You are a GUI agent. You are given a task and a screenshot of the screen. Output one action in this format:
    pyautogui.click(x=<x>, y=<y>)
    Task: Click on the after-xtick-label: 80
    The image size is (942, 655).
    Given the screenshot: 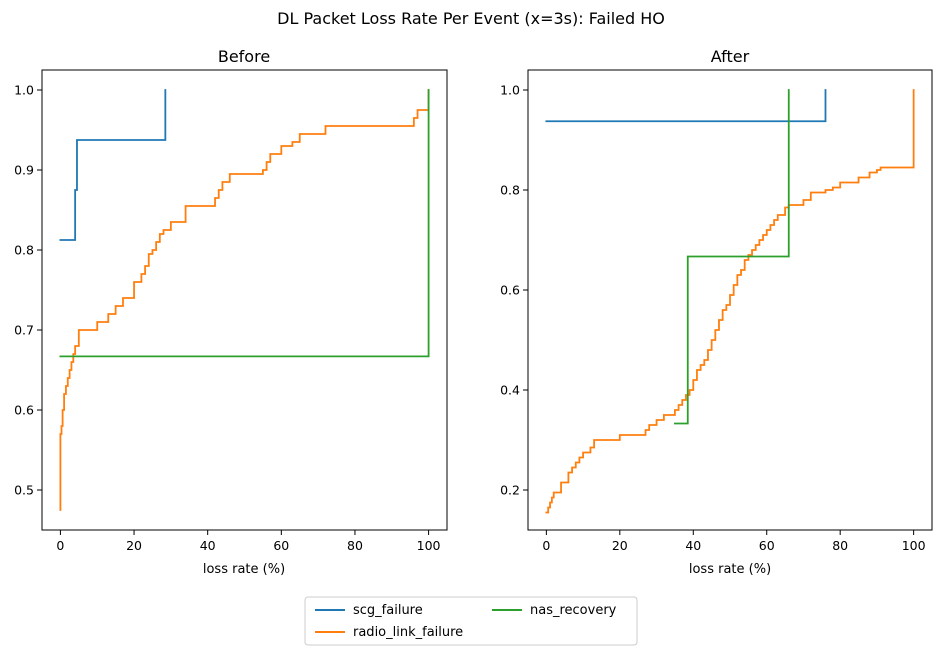 What is the action you would take?
    pyautogui.click(x=840, y=545)
    